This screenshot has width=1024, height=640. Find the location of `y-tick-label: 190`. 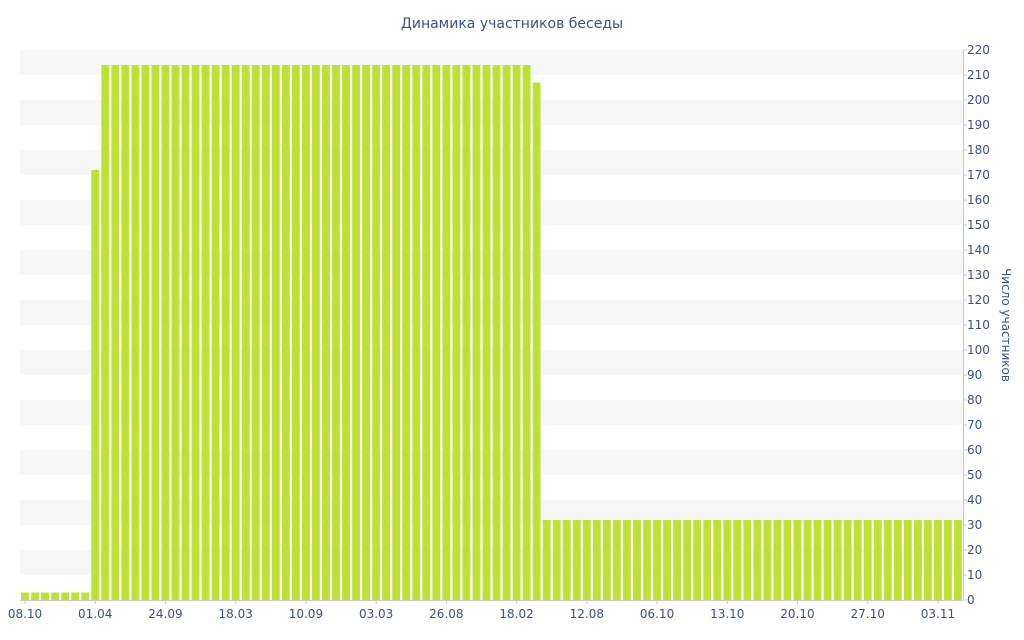

y-tick-label: 190 is located at coordinates (978, 125).